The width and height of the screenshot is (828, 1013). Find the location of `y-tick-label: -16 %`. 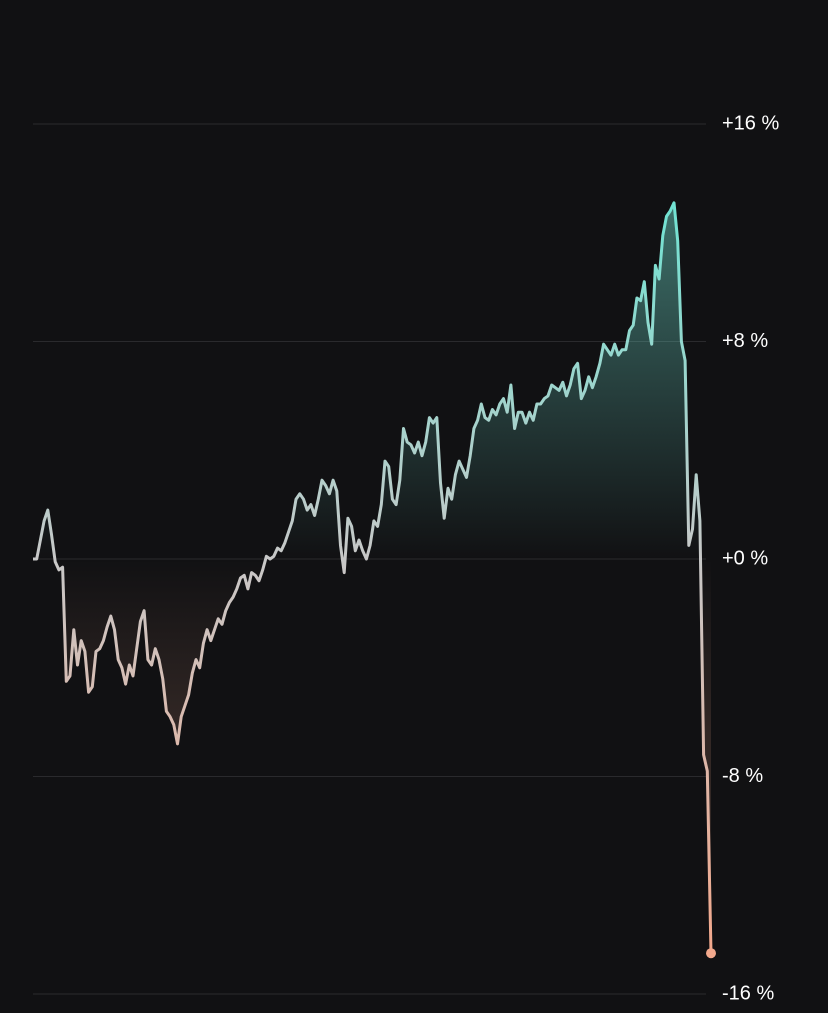

y-tick-label: -16 % is located at coordinates (748, 993).